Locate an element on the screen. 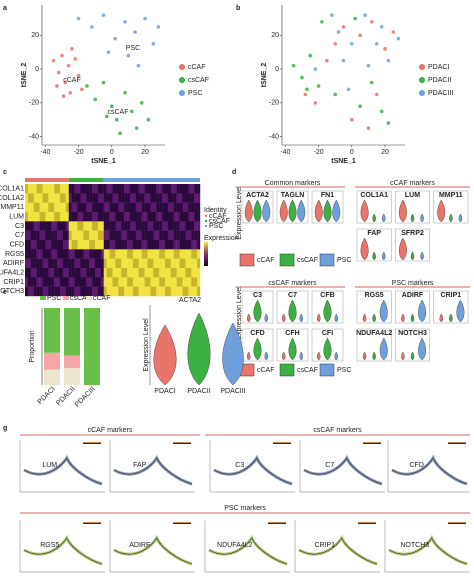 The height and width of the screenshot is (576, 474). legend-swatch is located at coordinates (327, 260).